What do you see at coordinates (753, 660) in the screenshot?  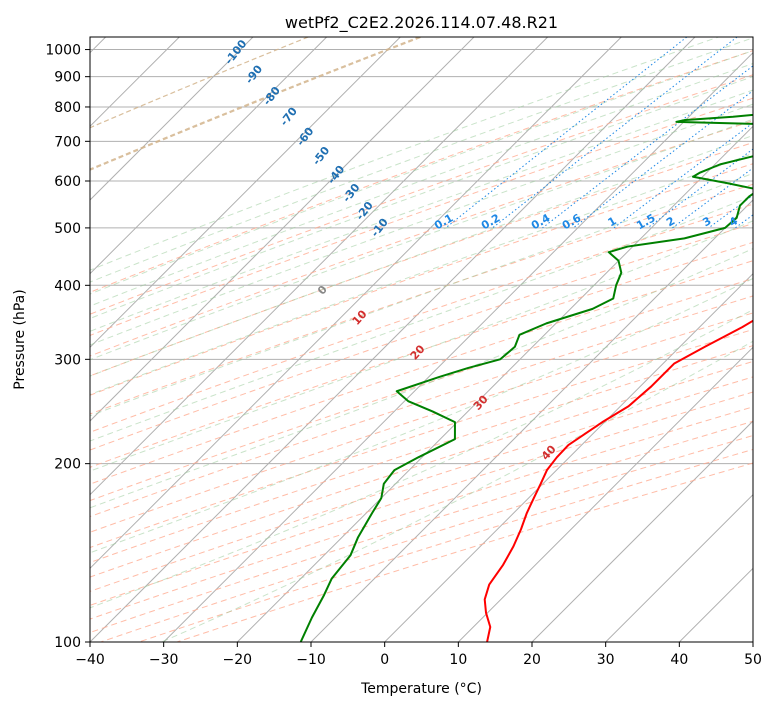 I see `x-tick-label: 50` at bounding box center [753, 660].